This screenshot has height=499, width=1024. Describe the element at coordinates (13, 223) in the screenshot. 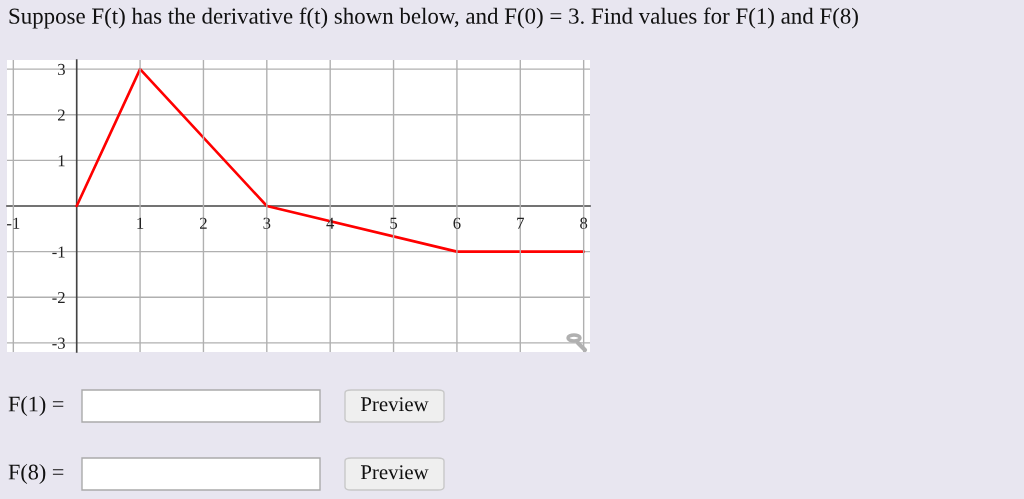

I see `x-tick-label: -1` at that location.